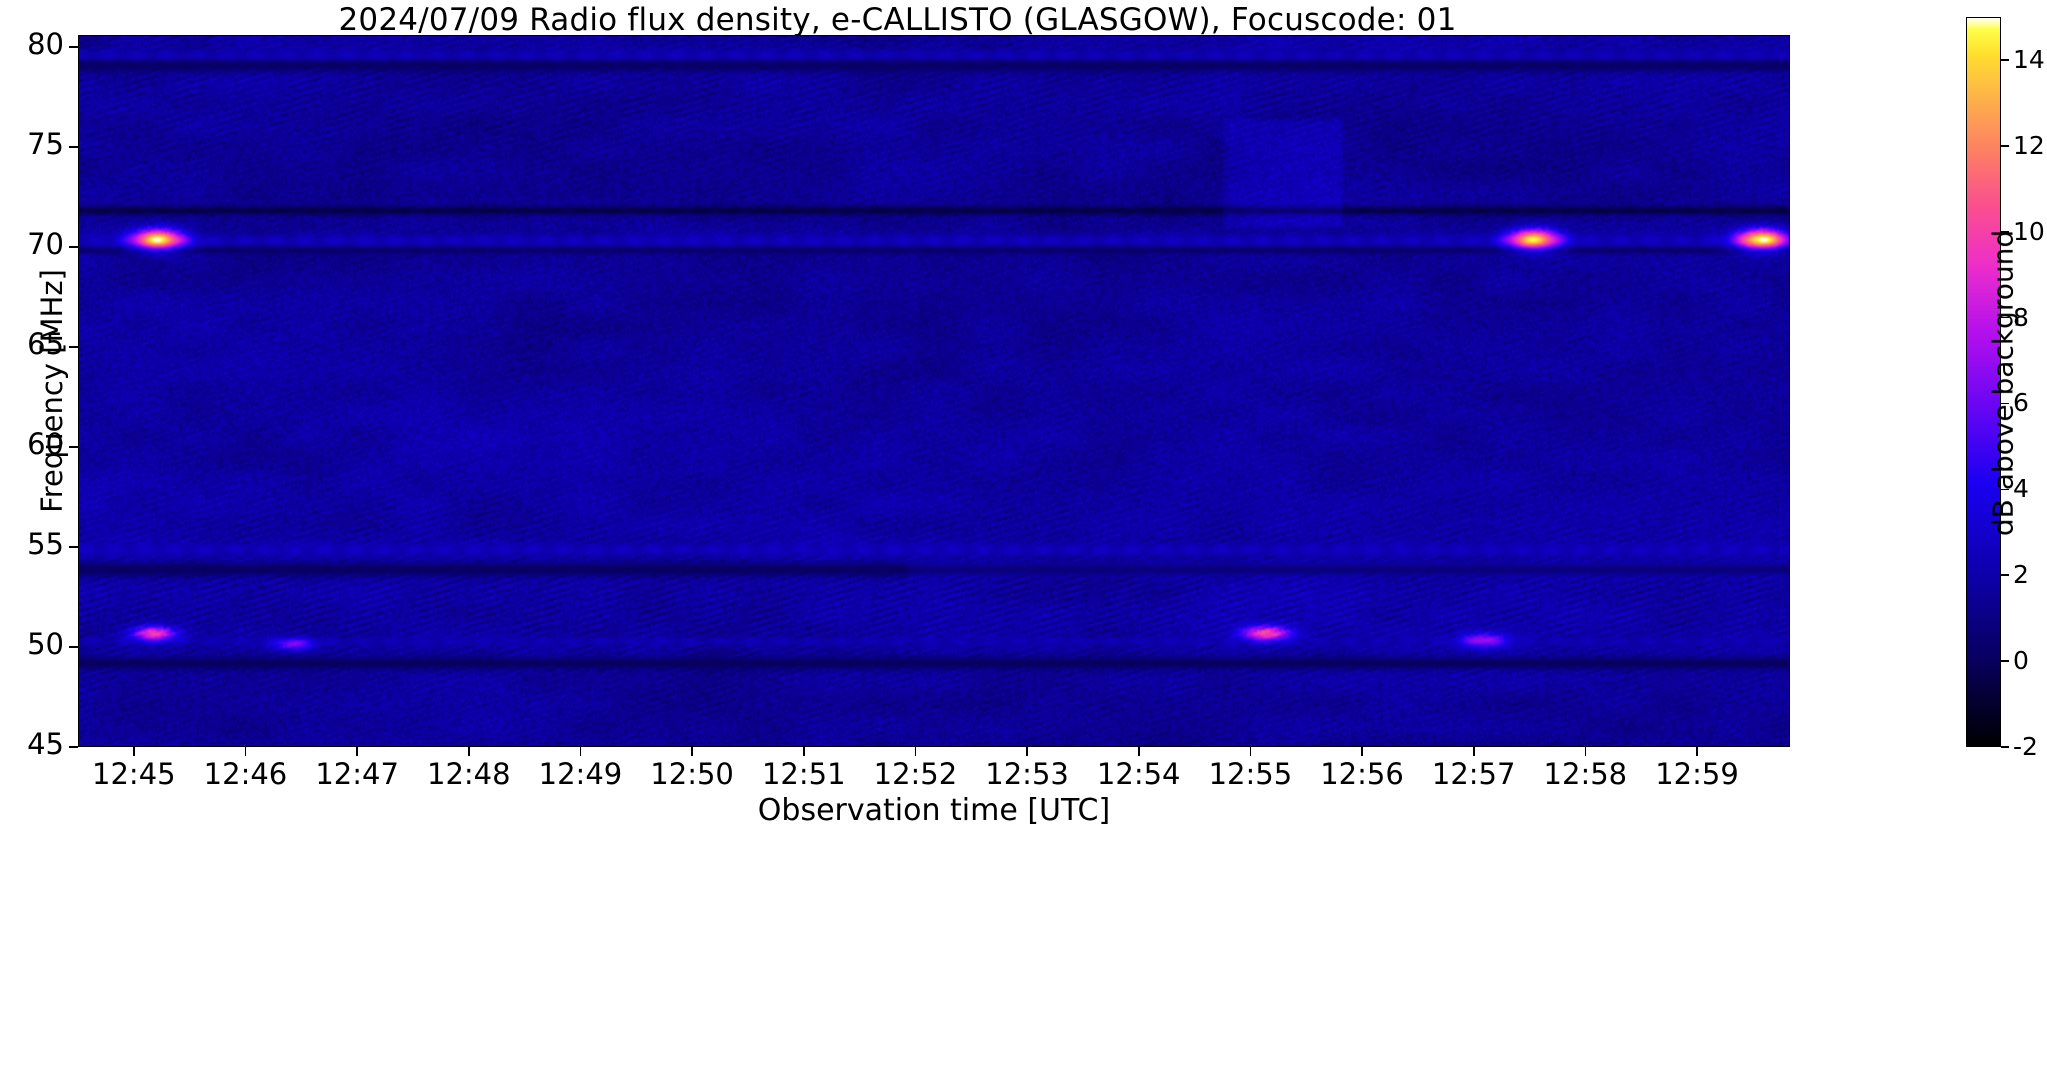 The image size is (2047, 1067). Describe the element at coordinates (2025, 746) in the screenshot. I see `colorbar-tick-label: -2` at that location.